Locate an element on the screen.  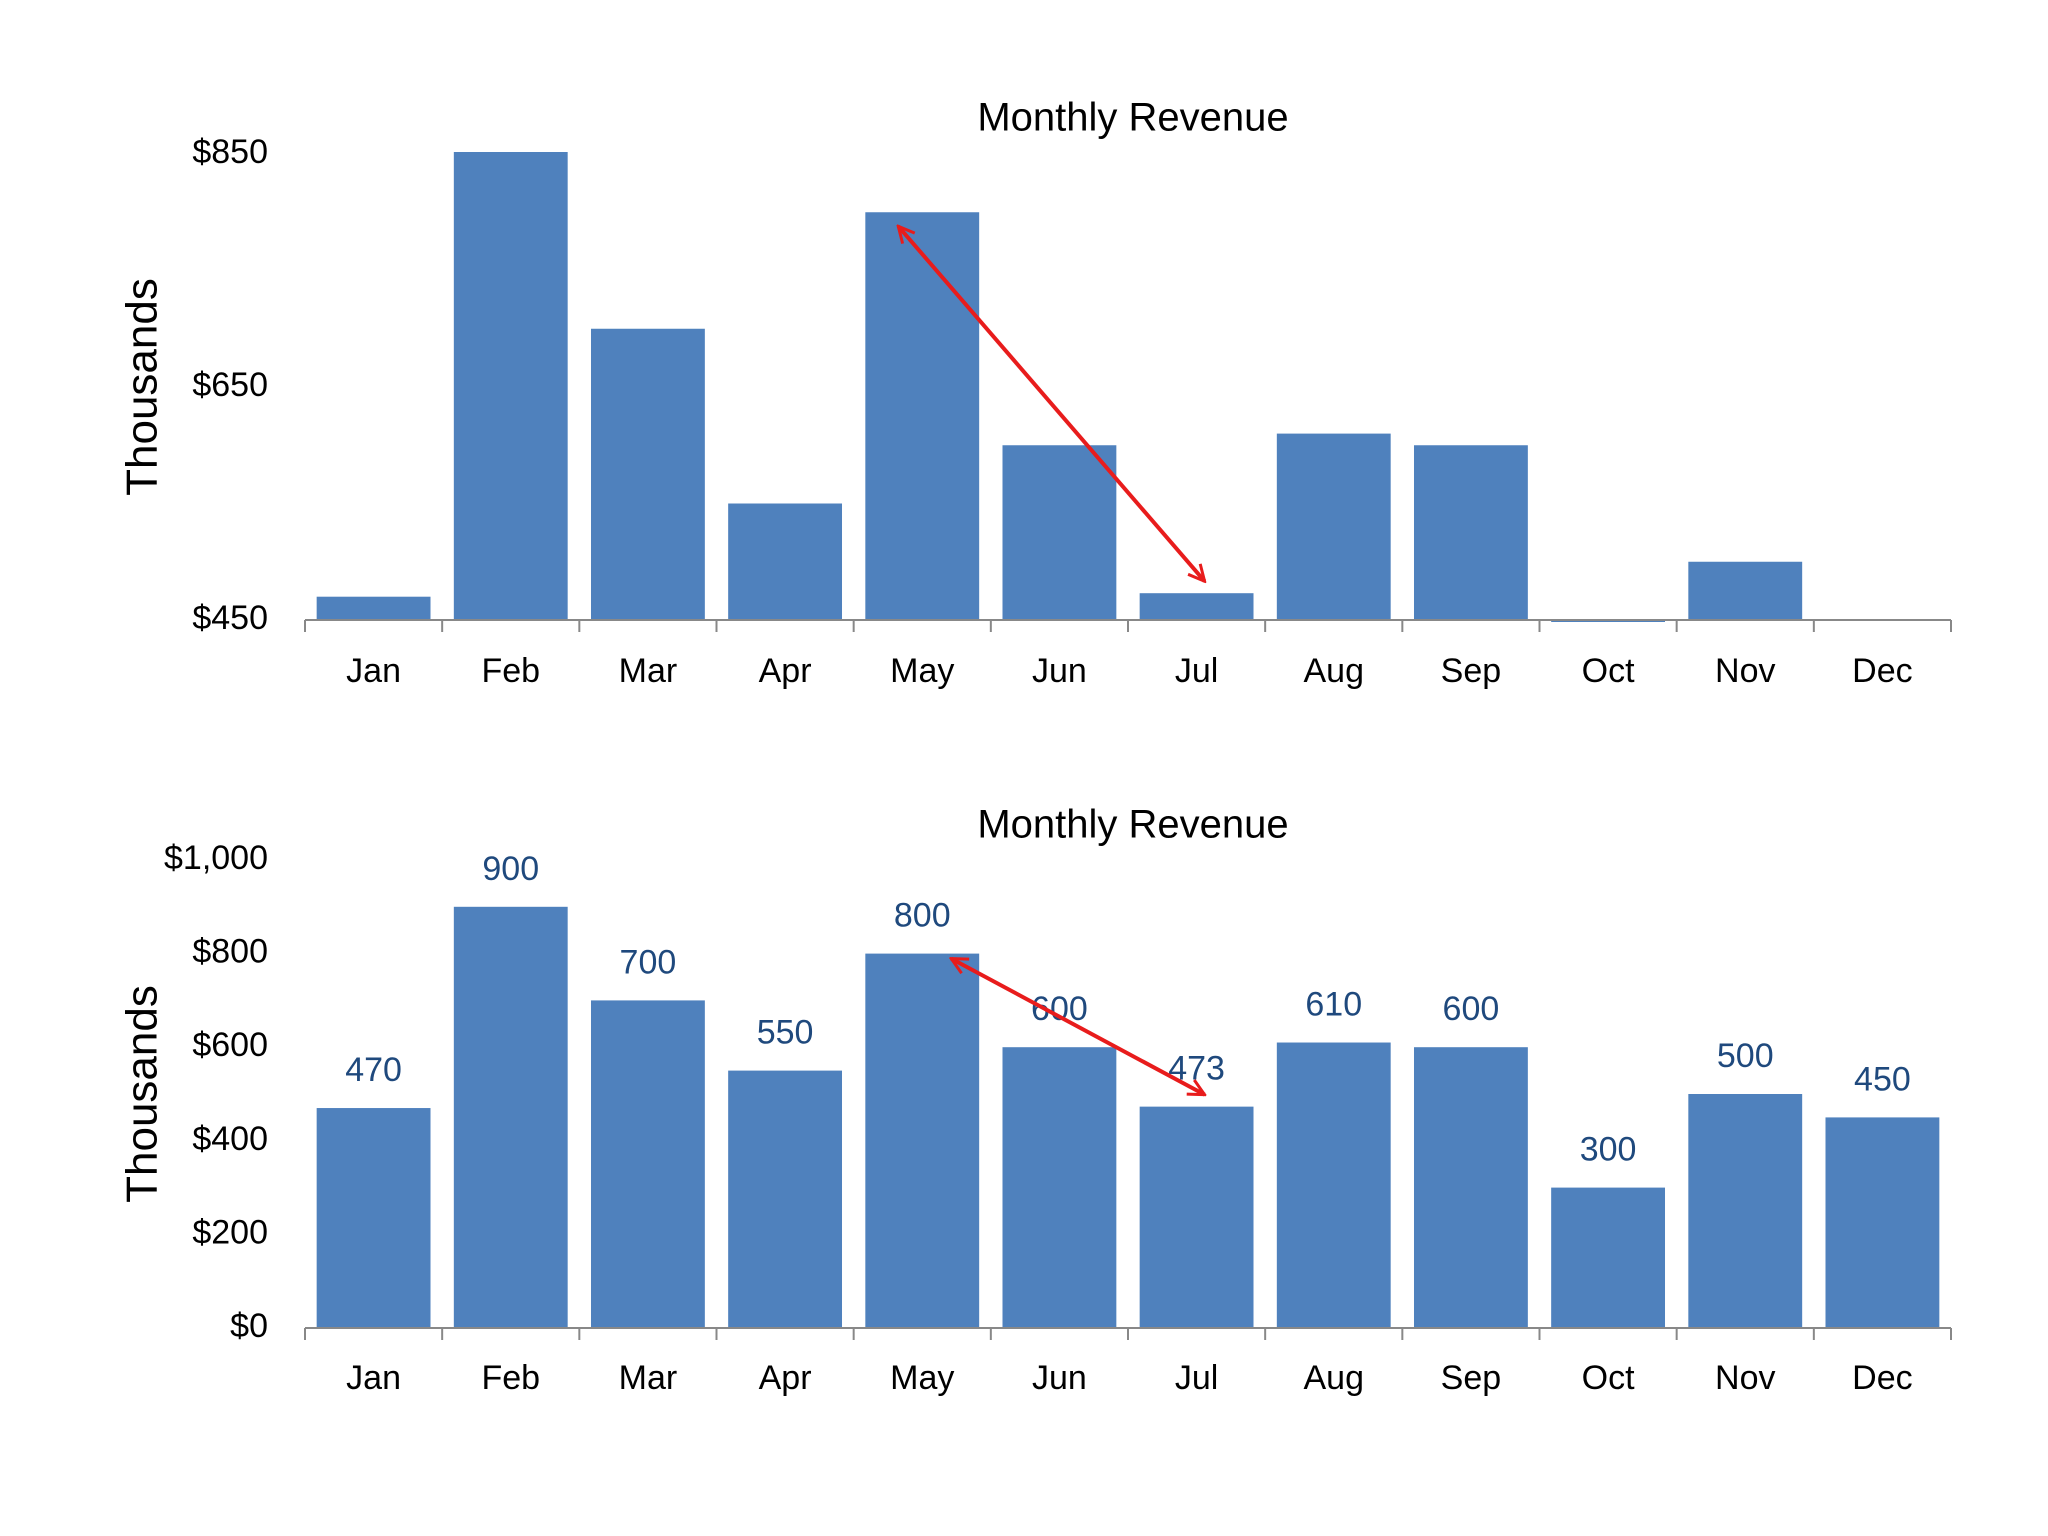
data-label: 450 is located at coordinates (1882, 1079).